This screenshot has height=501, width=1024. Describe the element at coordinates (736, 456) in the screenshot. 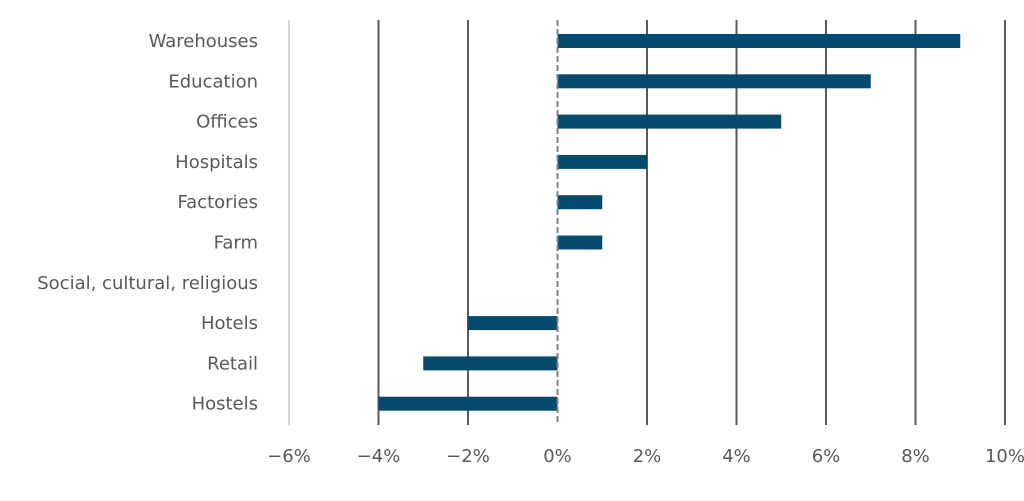

I see `x-tick-label: 4%` at that location.